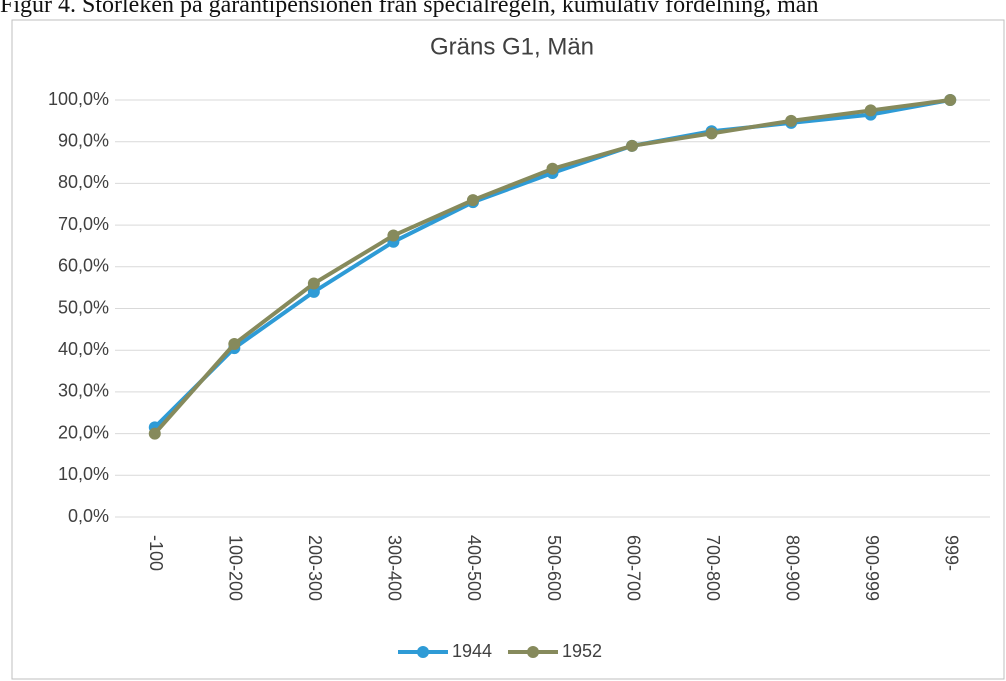 The image size is (1006, 681). Describe the element at coordinates (83, 182) in the screenshot. I see `y-tick-label: 80,0%` at that location.